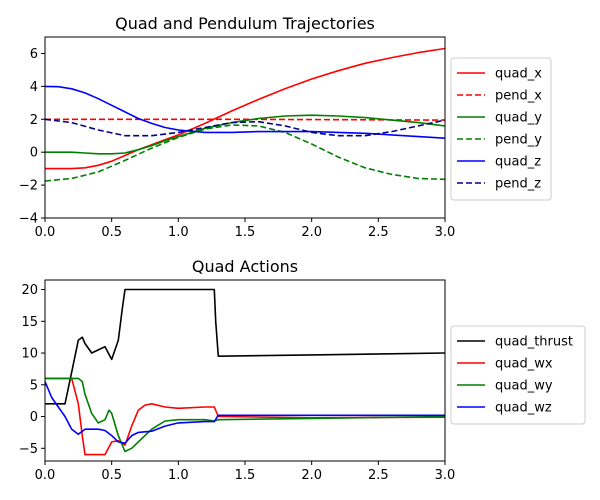  Describe the element at coordinates (245, 412) in the screenshot. I see `series-line-quad_wz` at that location.